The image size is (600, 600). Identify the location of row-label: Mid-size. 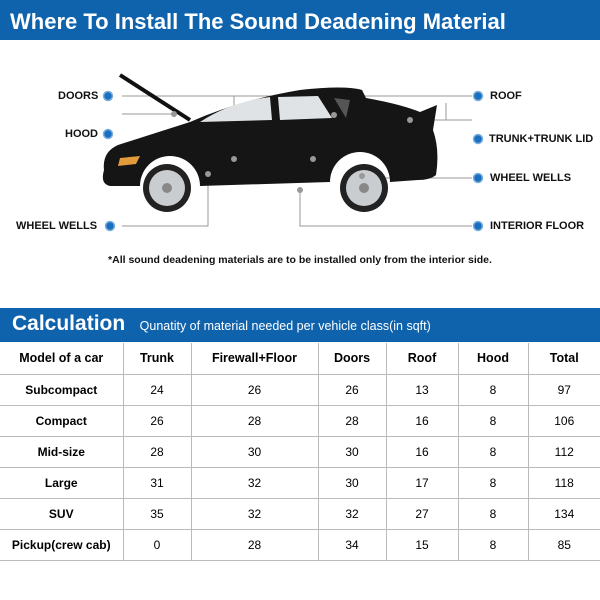
(61, 452).